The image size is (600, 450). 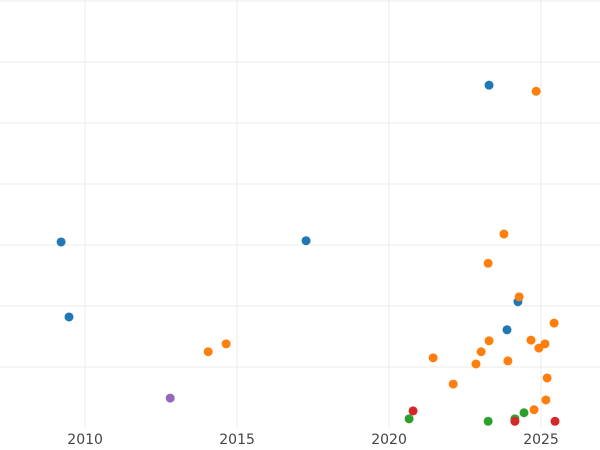 I want to click on x-tick-label: 2025, so click(x=541, y=440).